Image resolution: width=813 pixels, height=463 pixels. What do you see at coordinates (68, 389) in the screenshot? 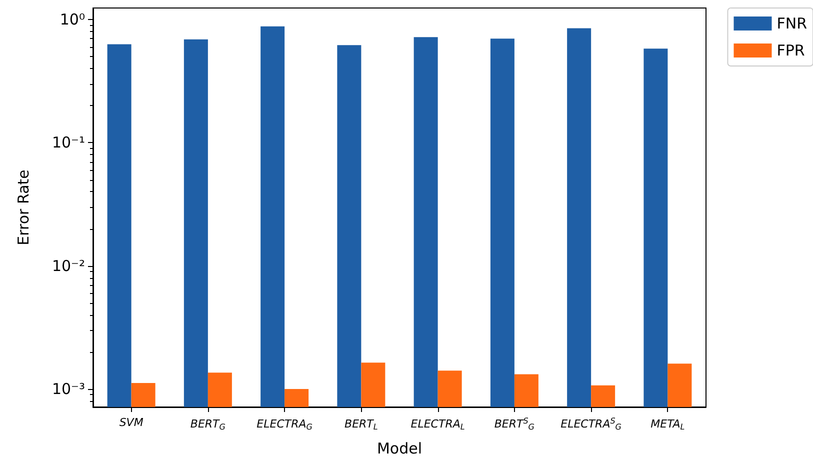
I see `y-tick-label: 10⁻³` at bounding box center [68, 389].